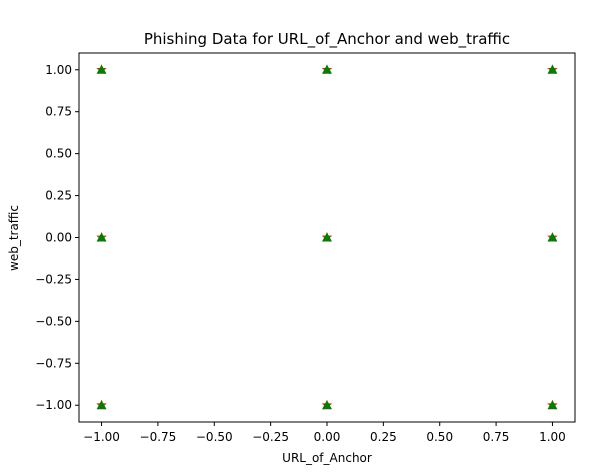  I want to click on x-axis-ticks: −1.00 −0.75 −0.50 −0.25 0.00 0.25 0.50 0.75 1.00, so click(324, 433).